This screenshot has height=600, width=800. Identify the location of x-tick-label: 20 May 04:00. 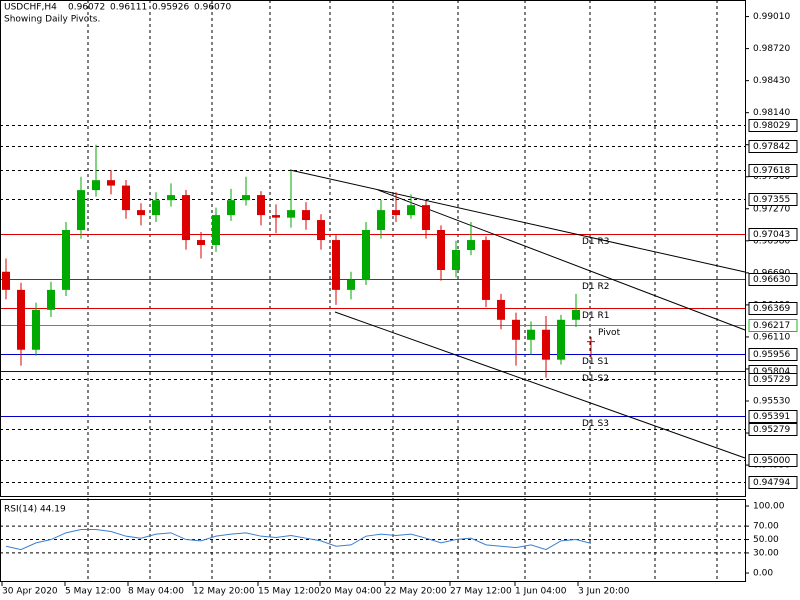
(351, 592).